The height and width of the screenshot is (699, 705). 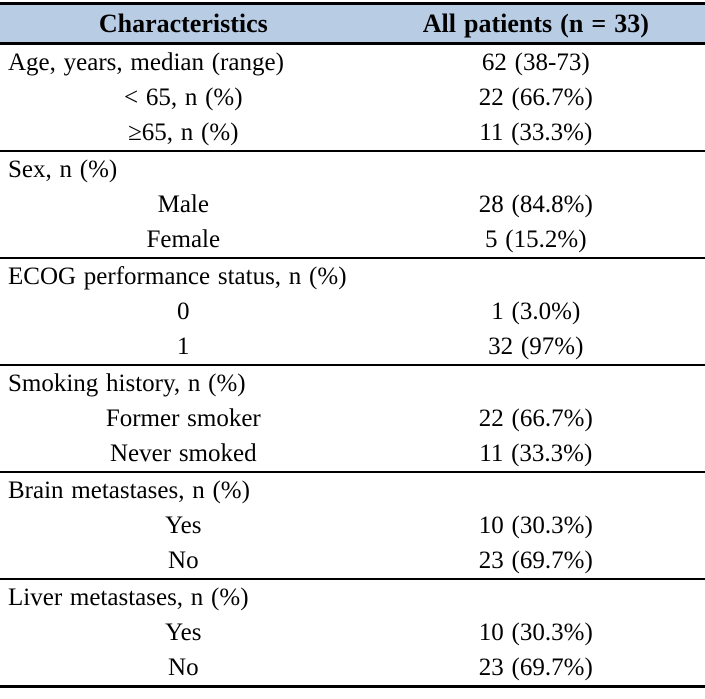 I want to click on table-row: Female 5 (15.2%), so click(x=352, y=240).